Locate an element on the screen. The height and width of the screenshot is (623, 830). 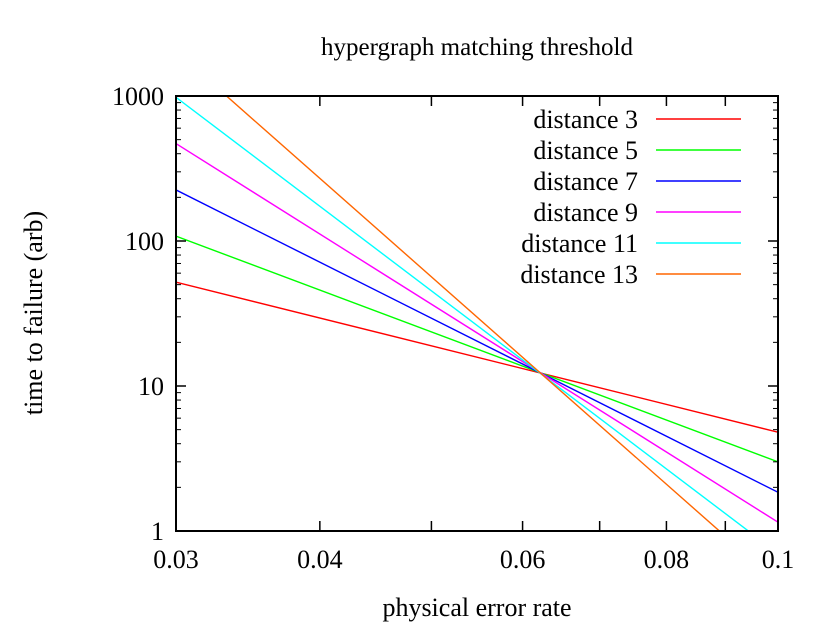
legend-label-distance-9: distance 9 is located at coordinates (585, 212).